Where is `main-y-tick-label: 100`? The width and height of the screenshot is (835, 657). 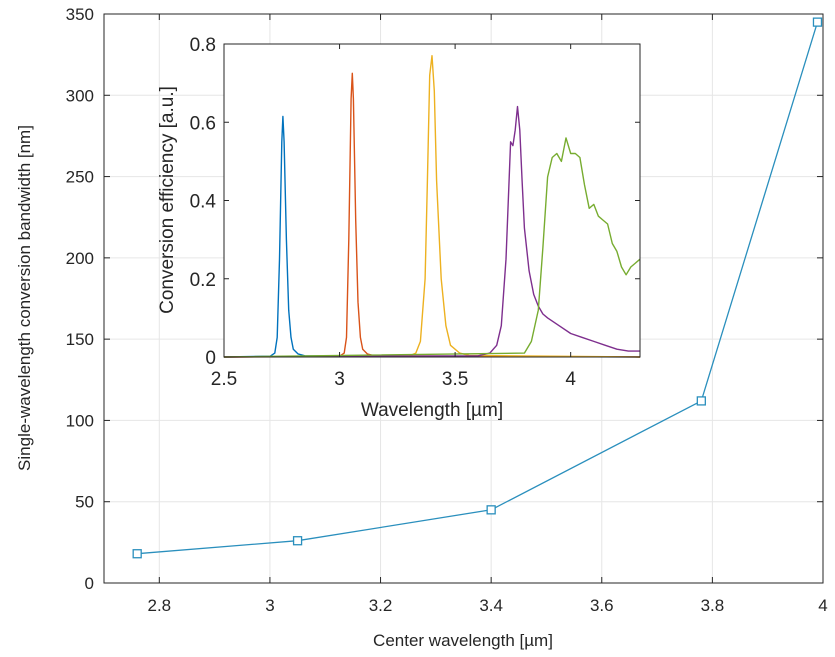
main-y-tick-label: 100 is located at coordinates (80, 420).